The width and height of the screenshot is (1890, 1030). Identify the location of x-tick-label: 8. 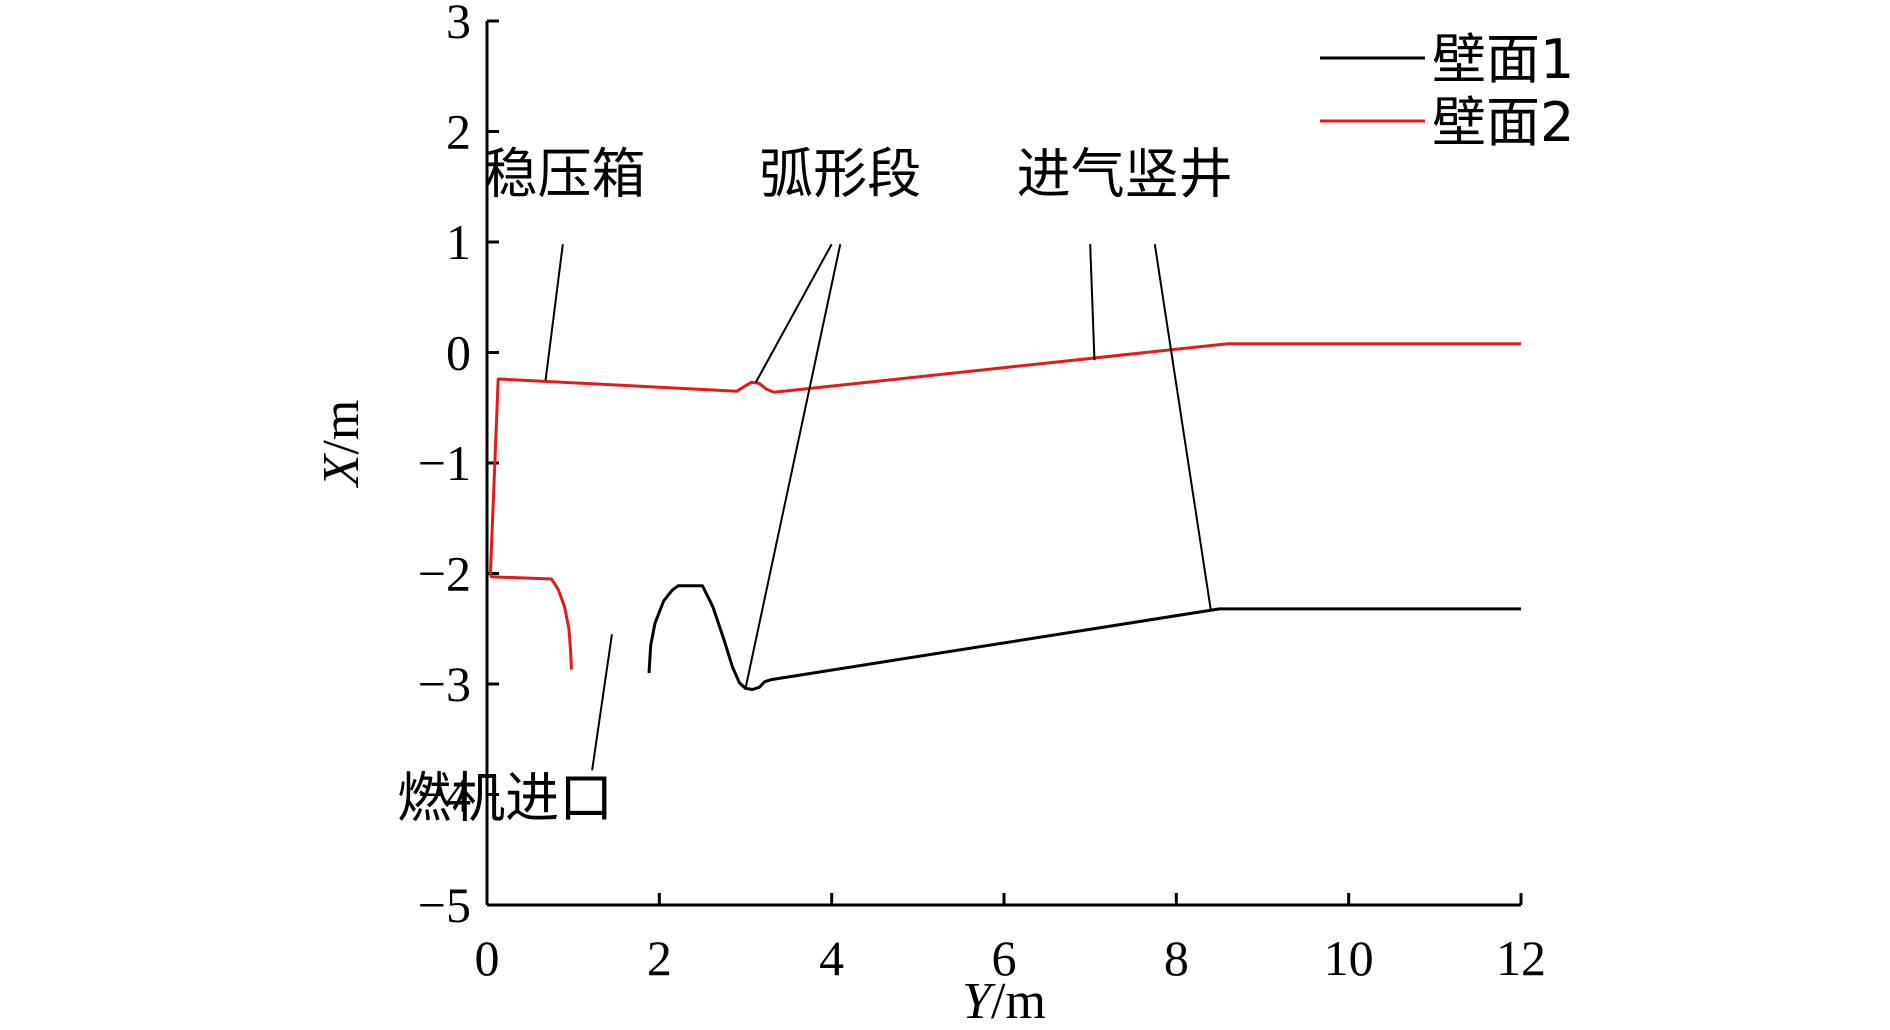
(1176, 958).